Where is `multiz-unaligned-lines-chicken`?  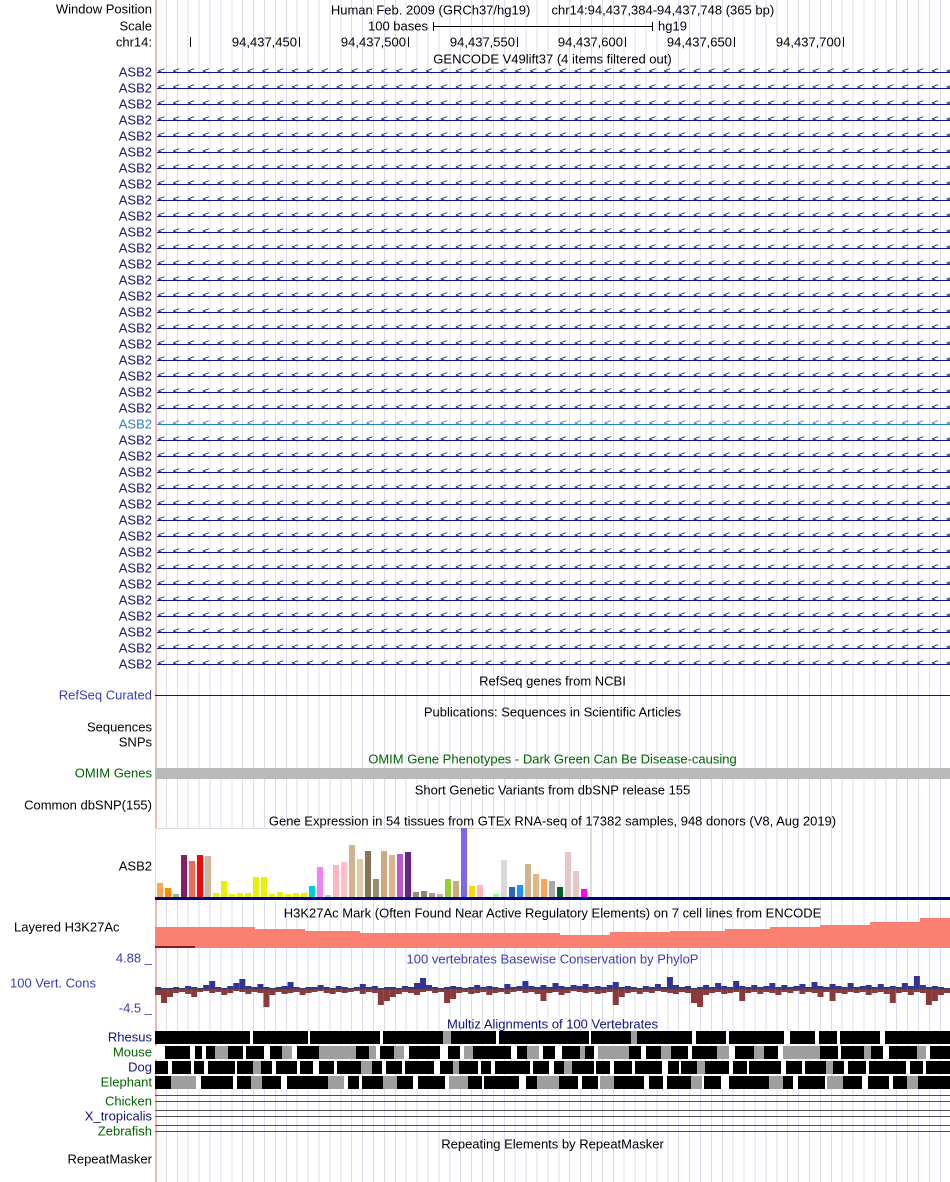
multiz-unaligned-lines-chicken is located at coordinates (552, 1098).